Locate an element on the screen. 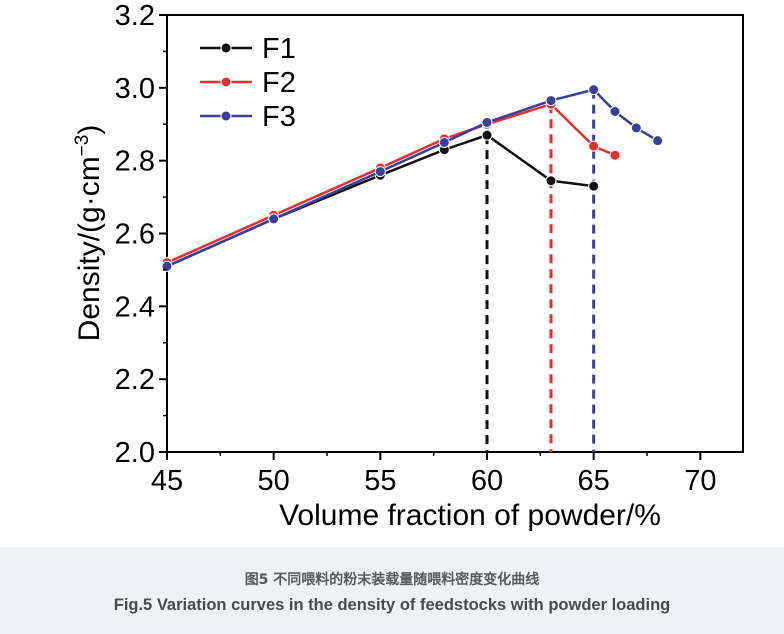 This screenshot has width=784, height=634. y-tick-label: 2.6 is located at coordinates (135, 235).